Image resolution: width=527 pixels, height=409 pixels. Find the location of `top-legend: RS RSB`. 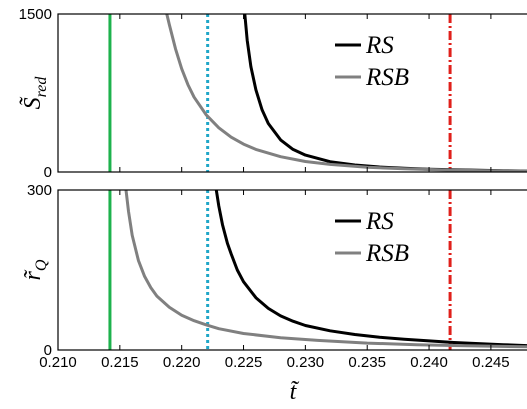

top-legend: RS RSB is located at coordinates (372, 61).